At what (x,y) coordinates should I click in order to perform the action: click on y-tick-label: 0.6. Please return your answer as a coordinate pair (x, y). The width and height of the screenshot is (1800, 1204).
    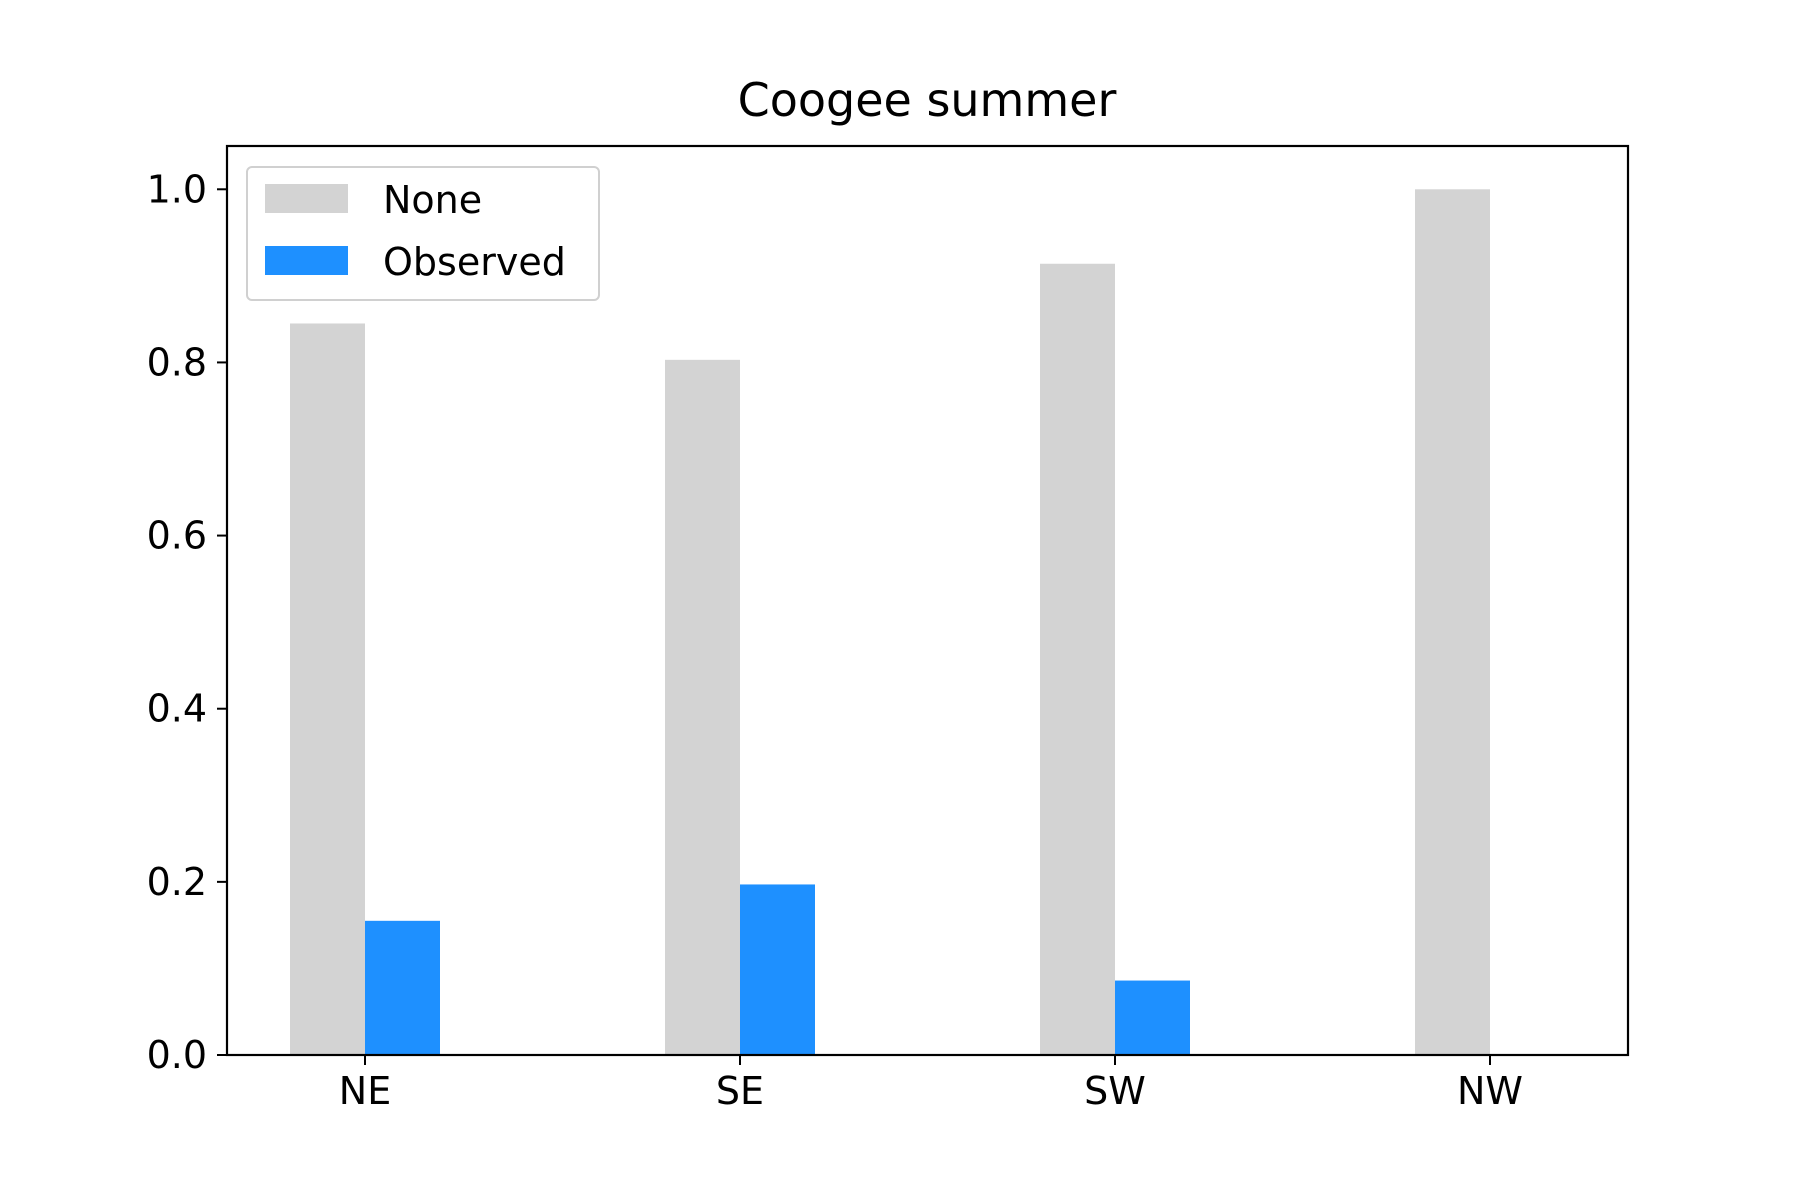
    Looking at the image, I should click on (177, 536).